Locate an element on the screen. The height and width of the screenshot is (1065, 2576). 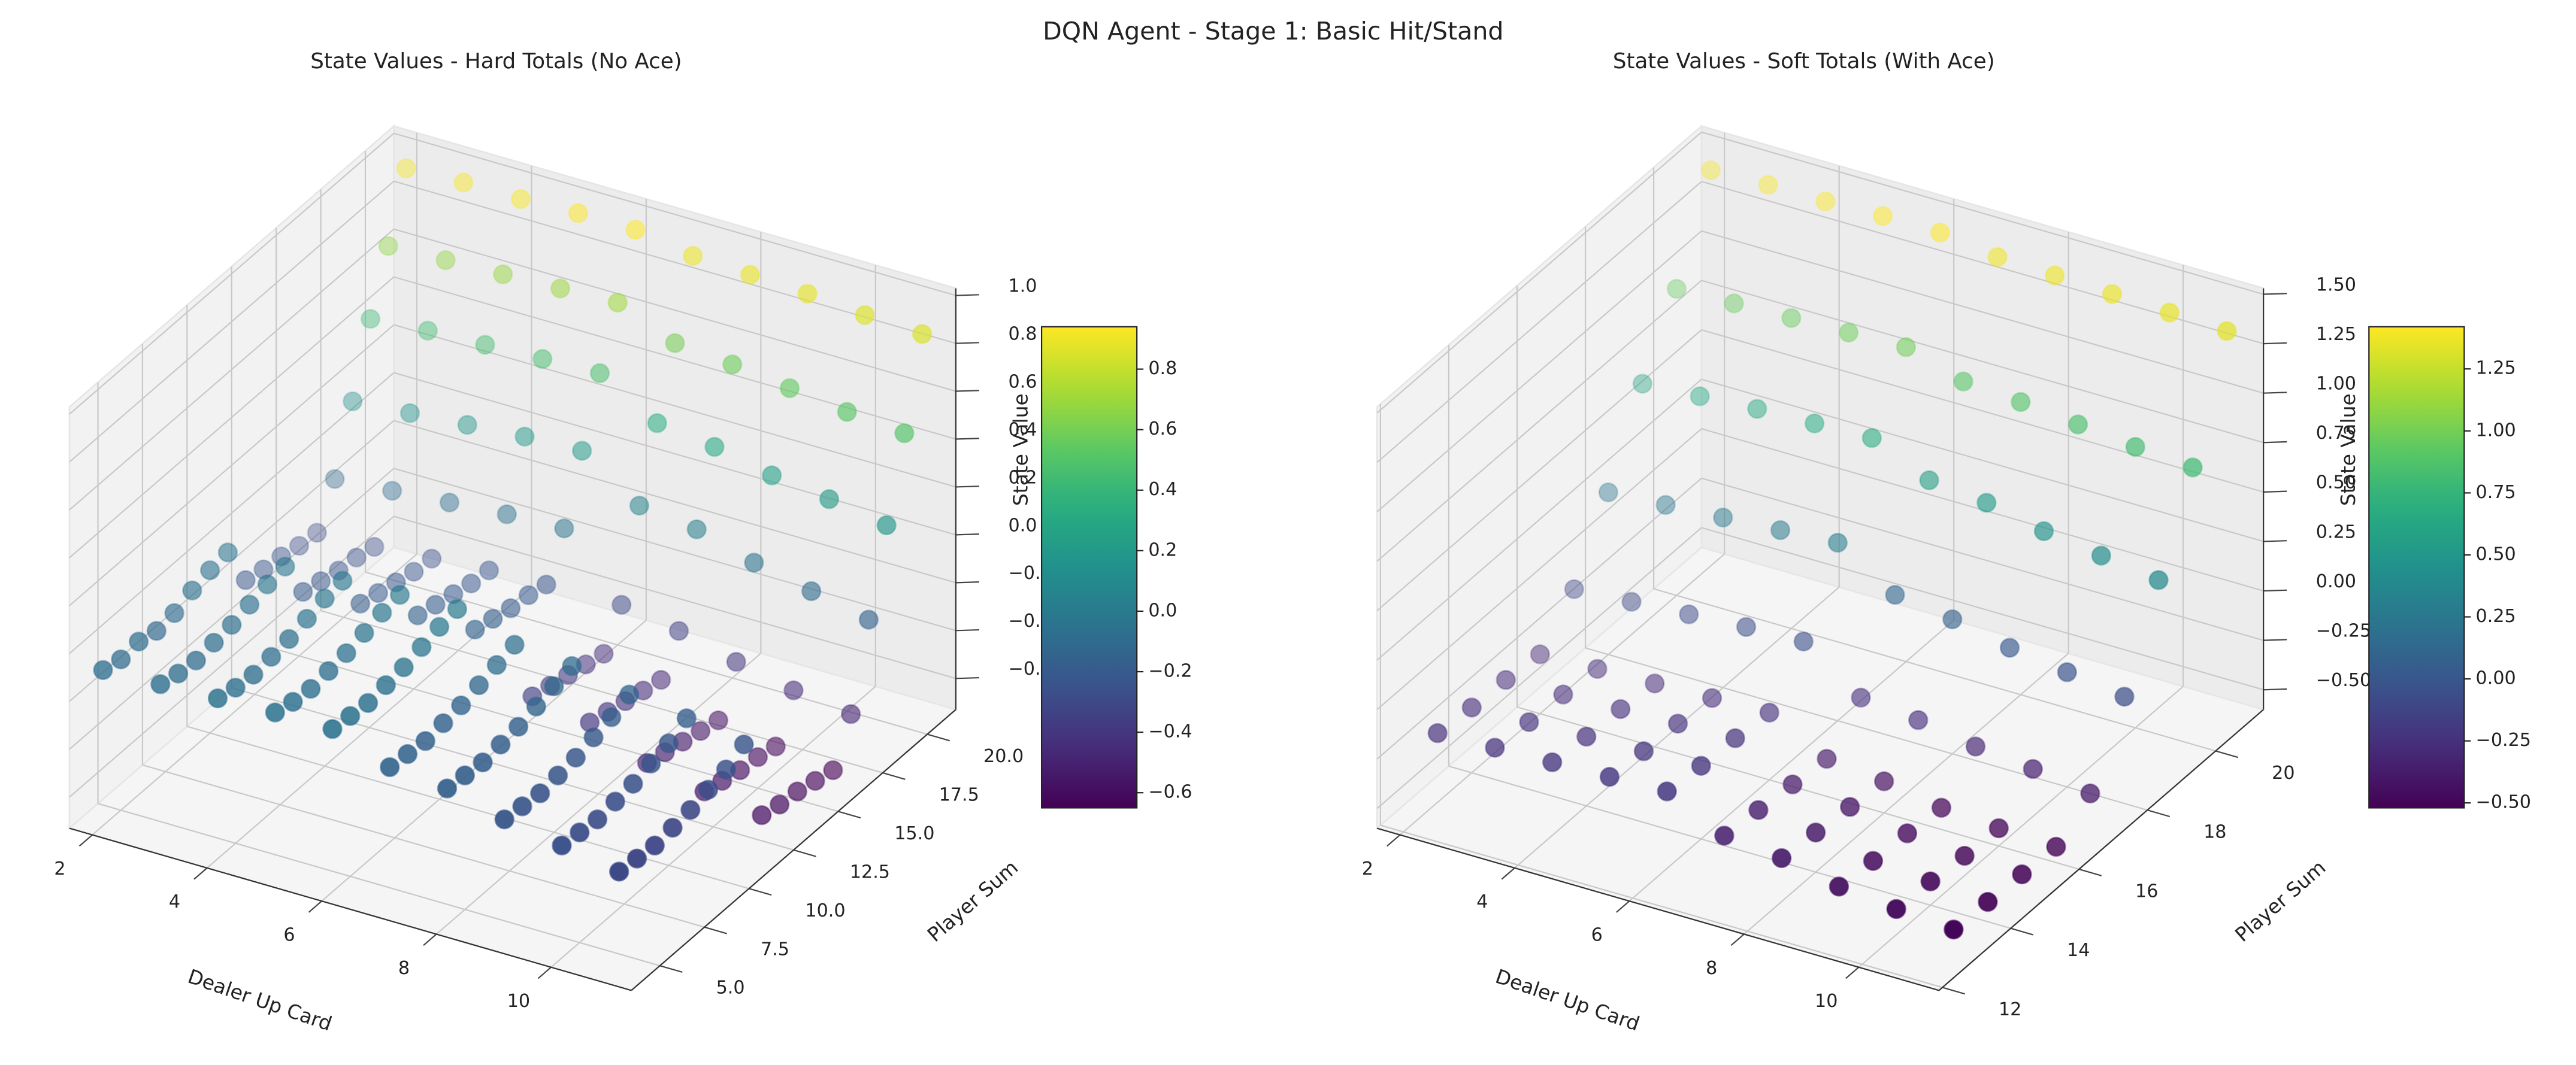
z-tick-label: 0.6 is located at coordinates (1023, 382).